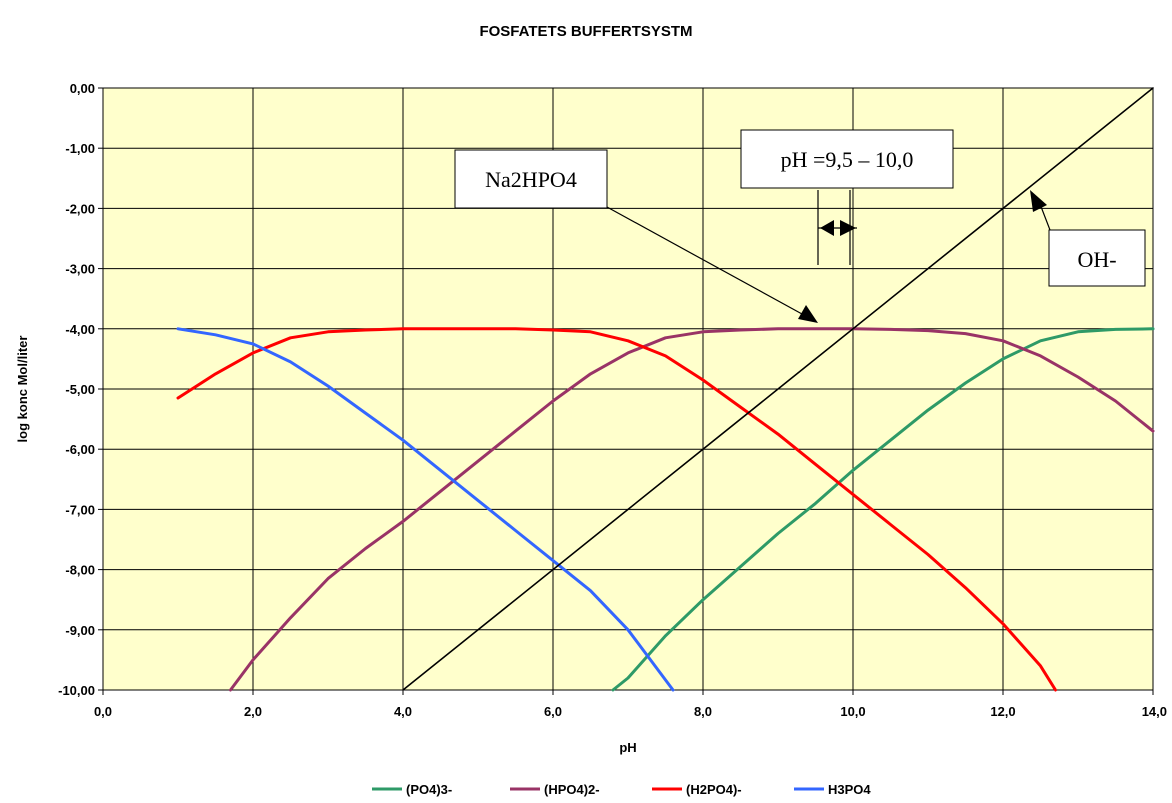  What do you see at coordinates (80, 509) in the screenshot?
I see `y-tick-label: -7,00` at bounding box center [80, 509].